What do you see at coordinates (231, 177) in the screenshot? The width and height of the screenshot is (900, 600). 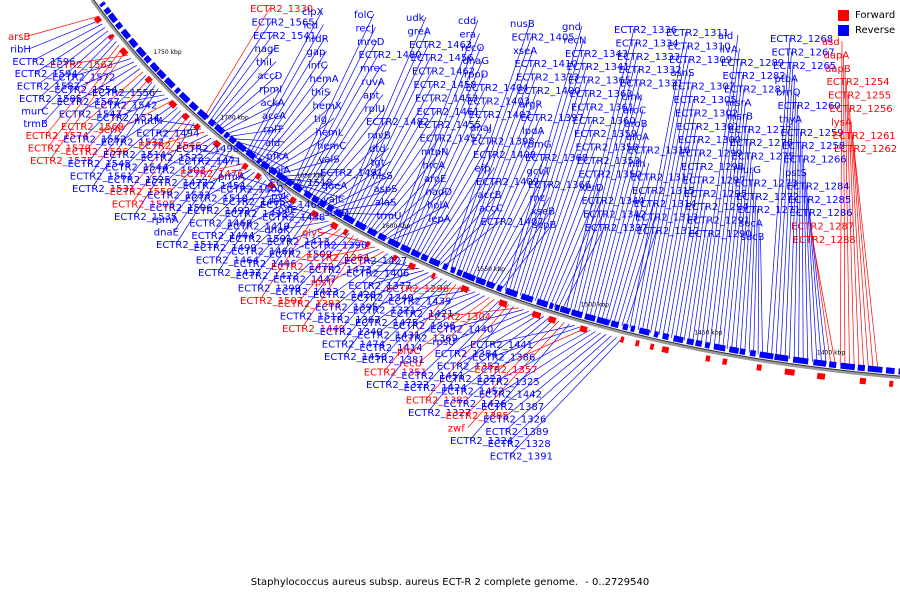 I see `gene-label: prmA` at bounding box center [231, 177].